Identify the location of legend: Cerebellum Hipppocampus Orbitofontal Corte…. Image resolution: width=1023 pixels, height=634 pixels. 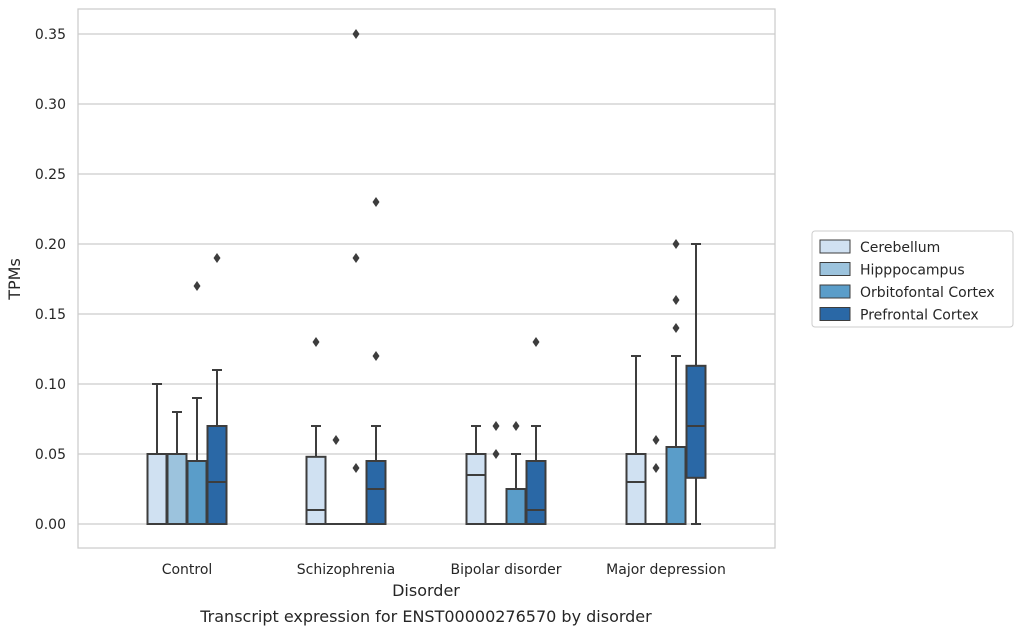
(912, 279).